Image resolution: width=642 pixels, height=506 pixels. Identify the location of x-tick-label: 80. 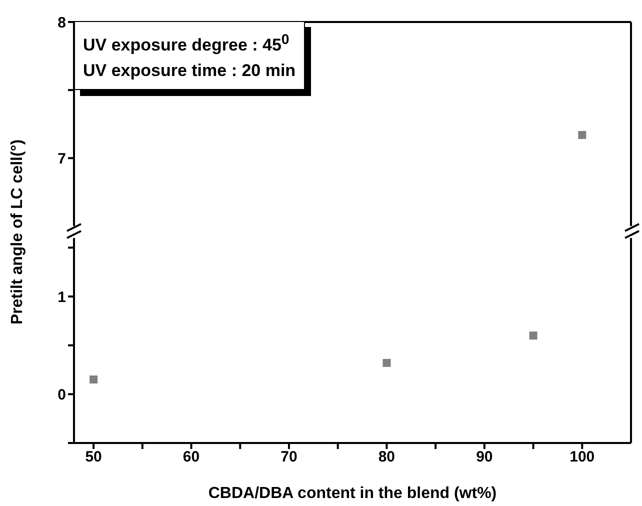
(387, 457).